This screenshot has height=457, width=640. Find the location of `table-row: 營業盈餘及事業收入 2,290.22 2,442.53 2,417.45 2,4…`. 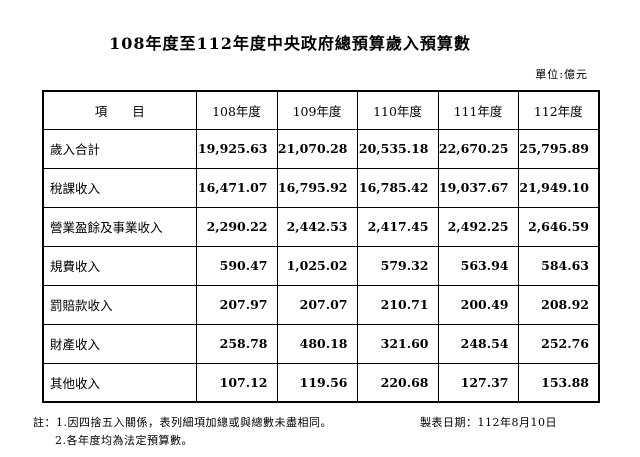

table-row: 營業盈餘及事業收入 2,290.22 2,442.53 2,417.45 2,4… is located at coordinates (321, 226).